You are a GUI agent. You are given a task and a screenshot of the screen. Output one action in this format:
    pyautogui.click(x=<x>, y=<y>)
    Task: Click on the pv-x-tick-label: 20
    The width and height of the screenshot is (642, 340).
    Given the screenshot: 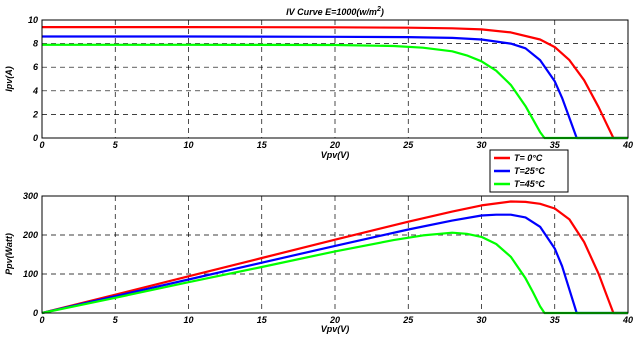 What is the action you would take?
    pyautogui.click(x=334, y=320)
    